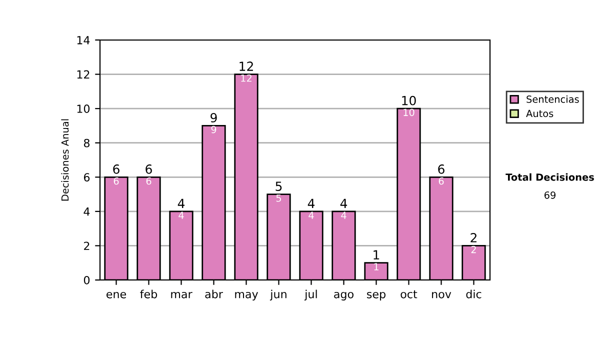  What do you see at coordinates (473, 250) in the screenshot?
I see `data-label: 2` at bounding box center [473, 250].